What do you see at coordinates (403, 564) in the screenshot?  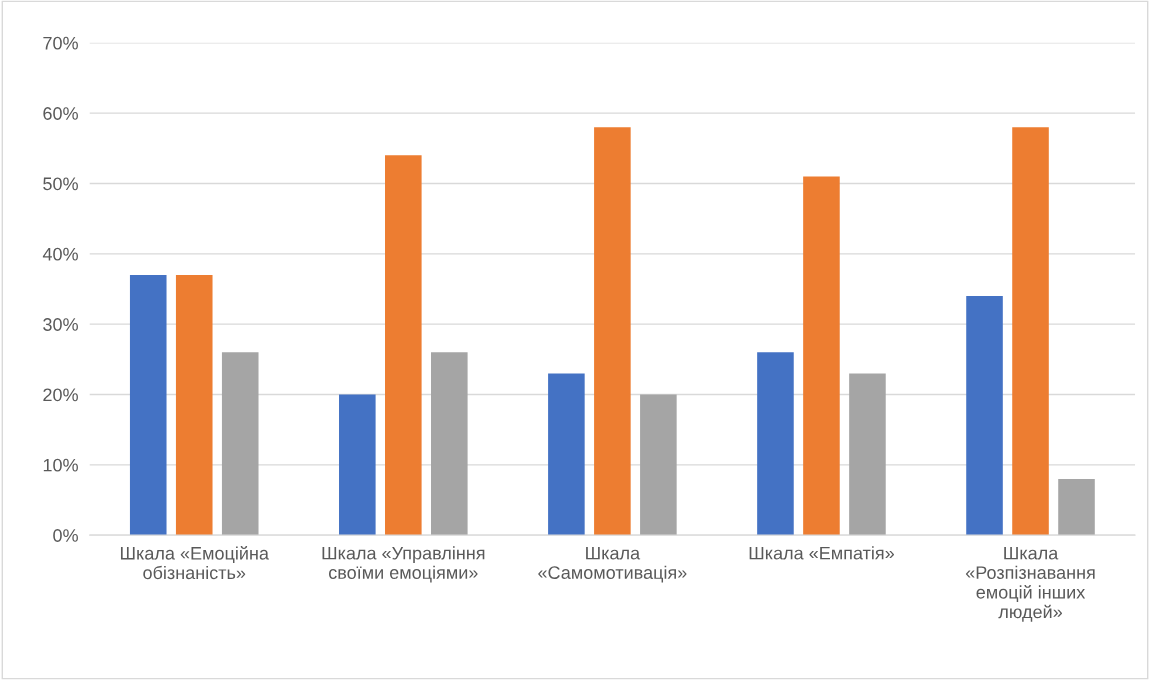 I see `x-tick-label: Шкала «Управління своїми емоціями»` at bounding box center [403, 564].